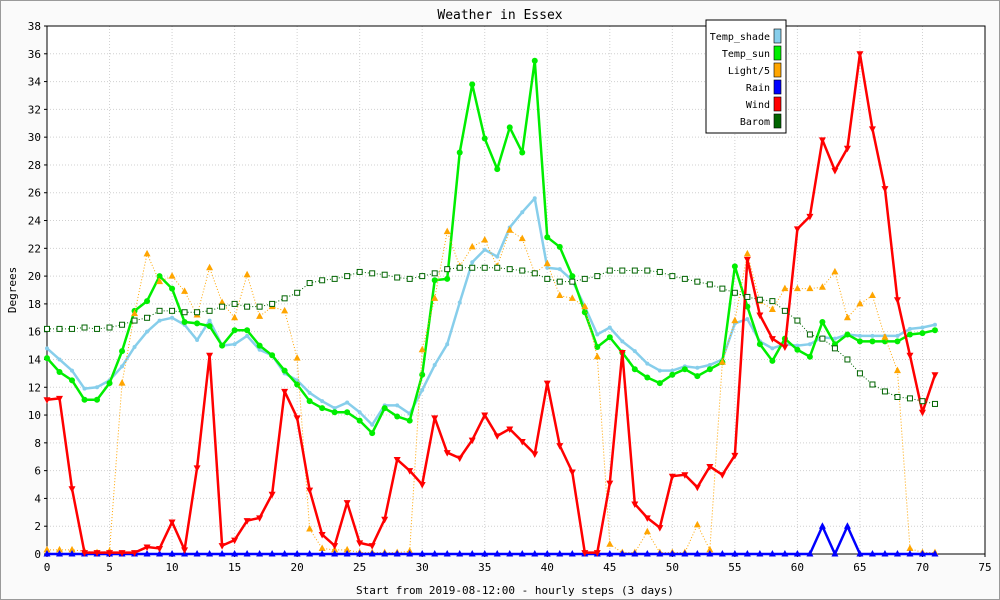 This screenshot has width=1000, height=600. Describe the element at coordinates (777, 53) in the screenshot. I see `legend-swatch` at that location.